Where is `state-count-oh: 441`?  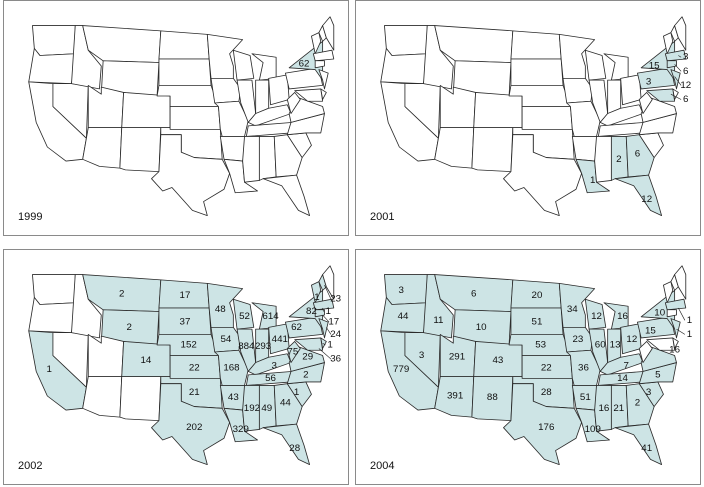 state-count-oh: 441 is located at coordinates (280, 339).